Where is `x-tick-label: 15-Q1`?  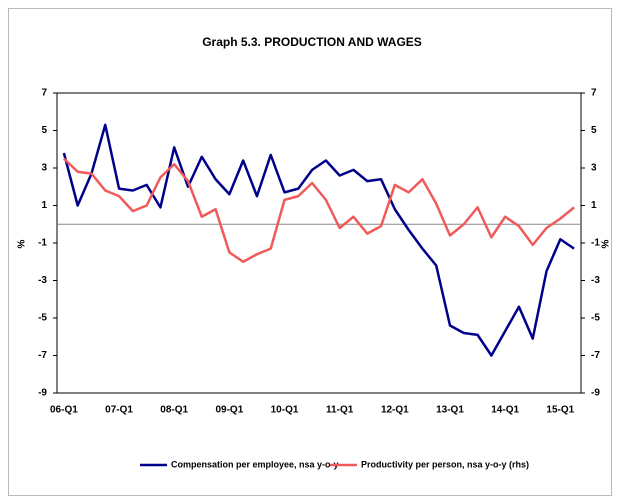 x-tick-label: 15-Q1 is located at coordinates (560, 410).